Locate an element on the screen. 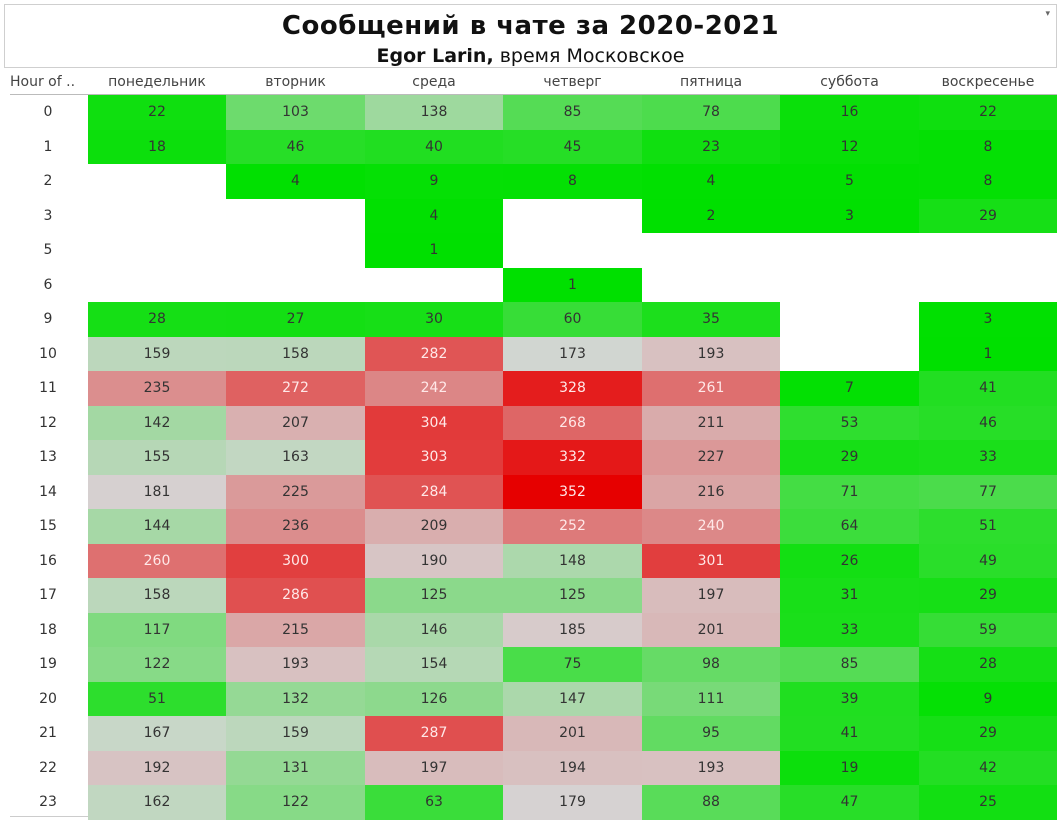  heatmap-cell: 78 is located at coordinates (711, 112).